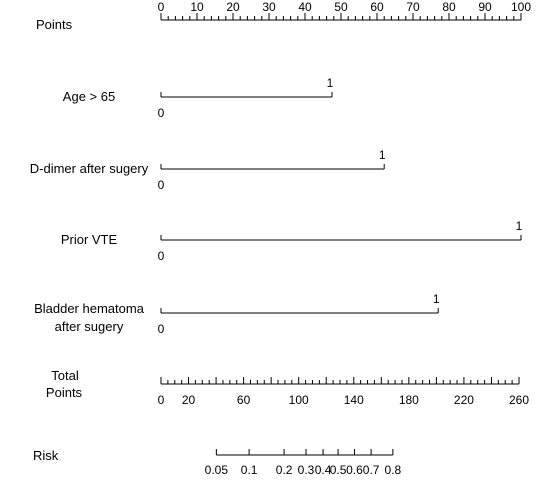 This screenshot has height=481, width=536. What do you see at coordinates (89, 168) in the screenshot?
I see `predictor-label: D-dimer after sugery` at bounding box center [89, 168].